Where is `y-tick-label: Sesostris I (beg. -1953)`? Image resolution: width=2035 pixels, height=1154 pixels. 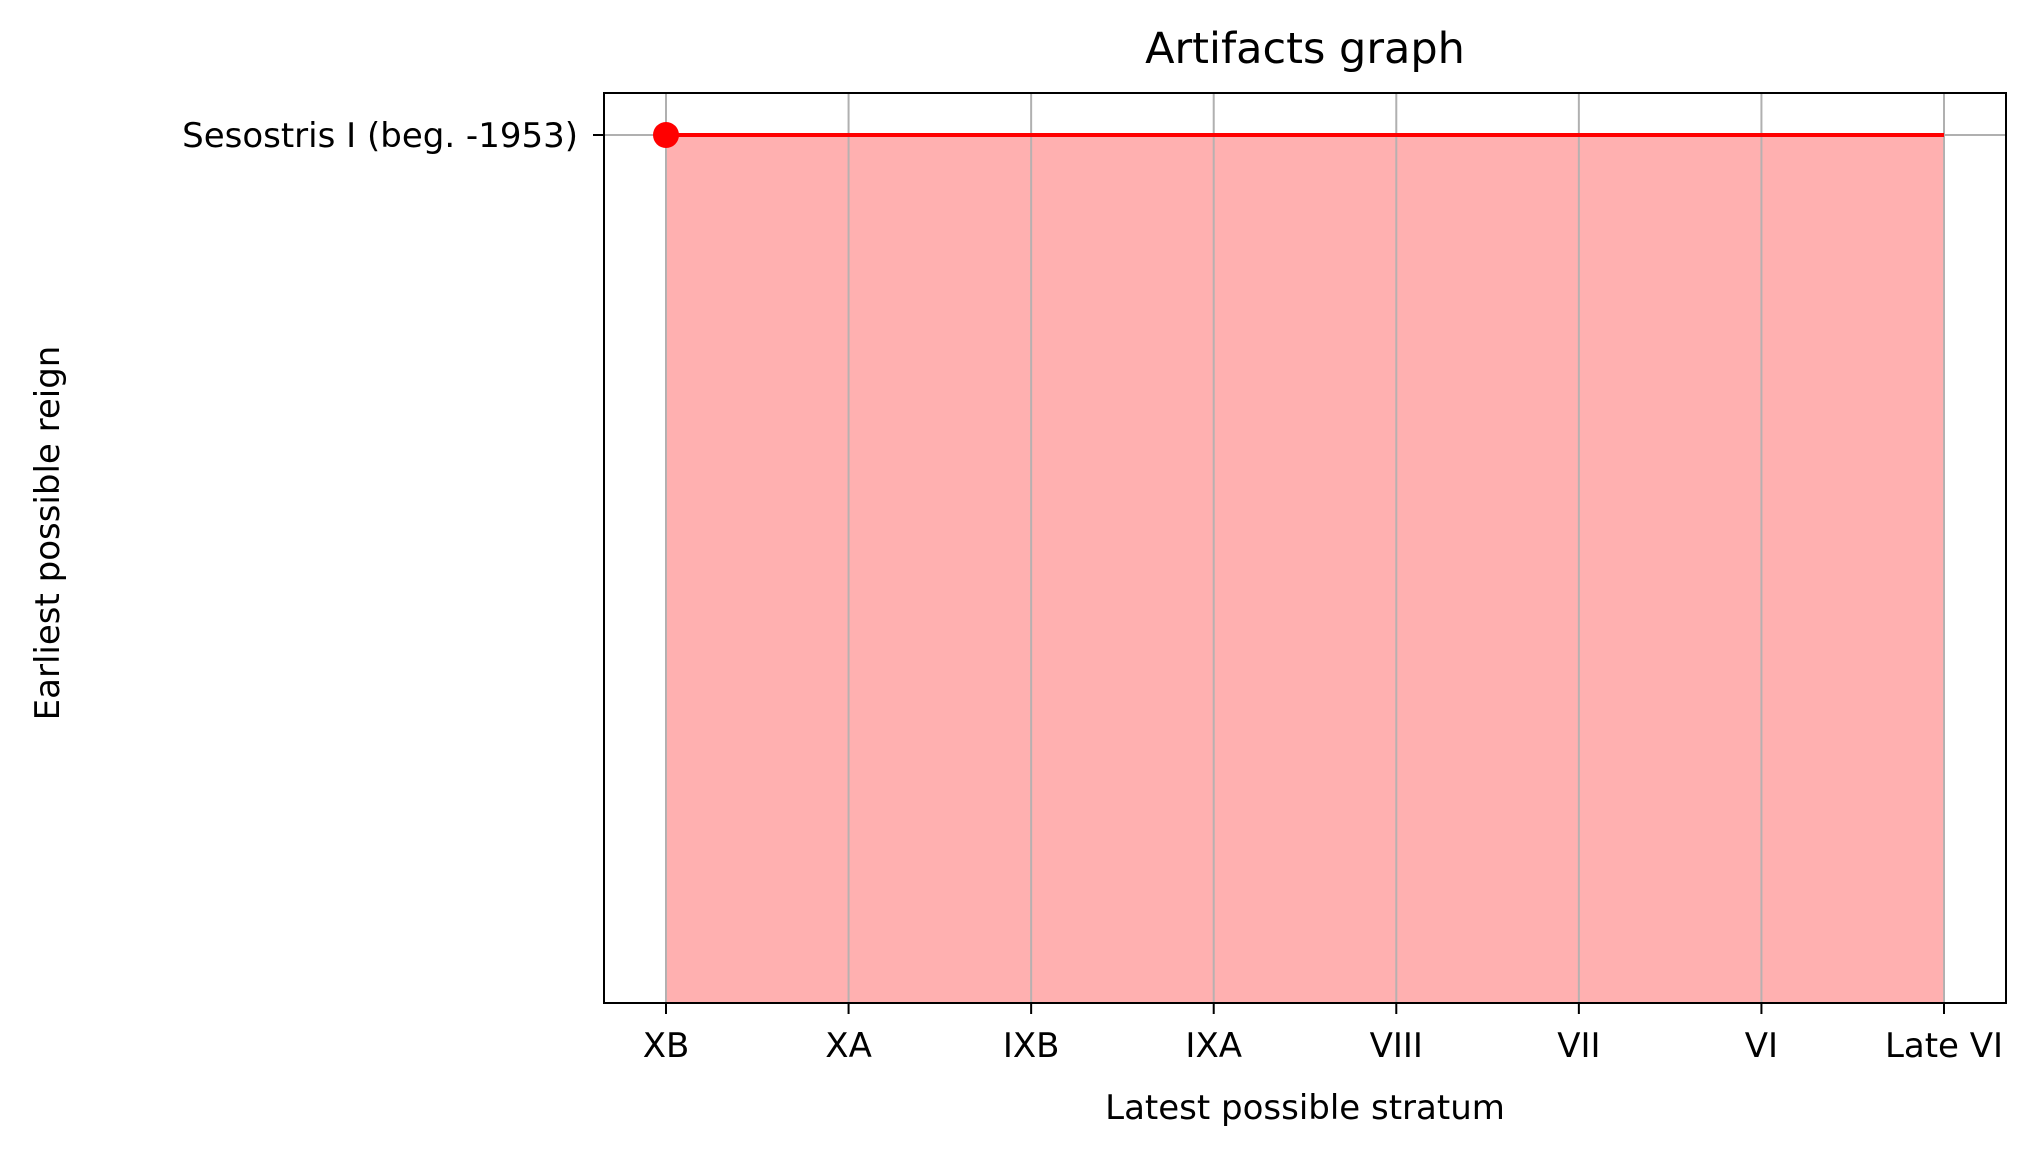
y-tick-label: Sesostris I (beg. -1953) is located at coordinates (380, 136).